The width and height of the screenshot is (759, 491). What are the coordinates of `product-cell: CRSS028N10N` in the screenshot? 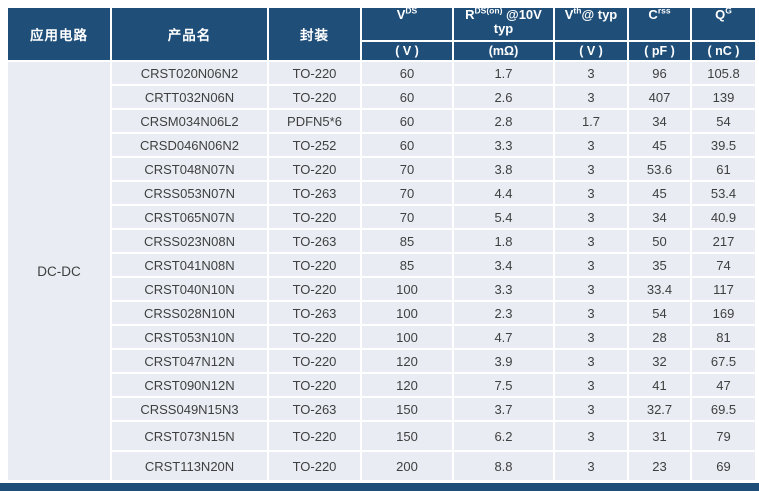 It's located at (189, 313).